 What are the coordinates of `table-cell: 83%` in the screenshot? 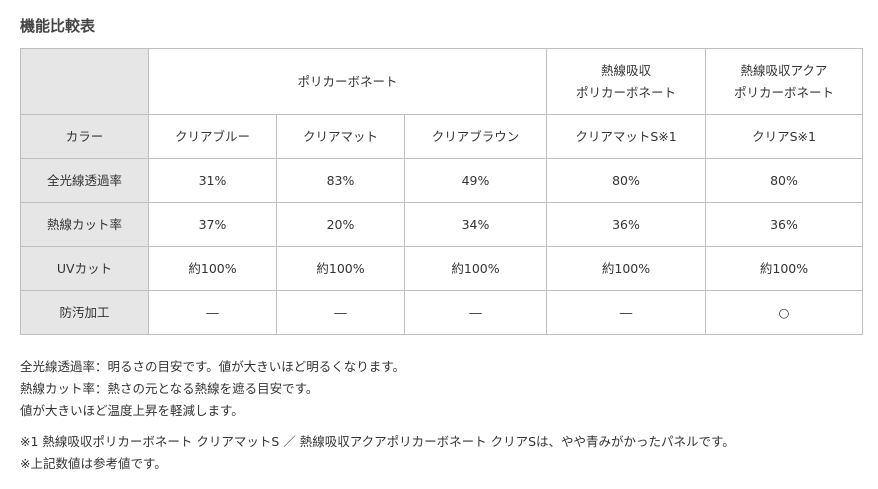 It's located at (340, 180).